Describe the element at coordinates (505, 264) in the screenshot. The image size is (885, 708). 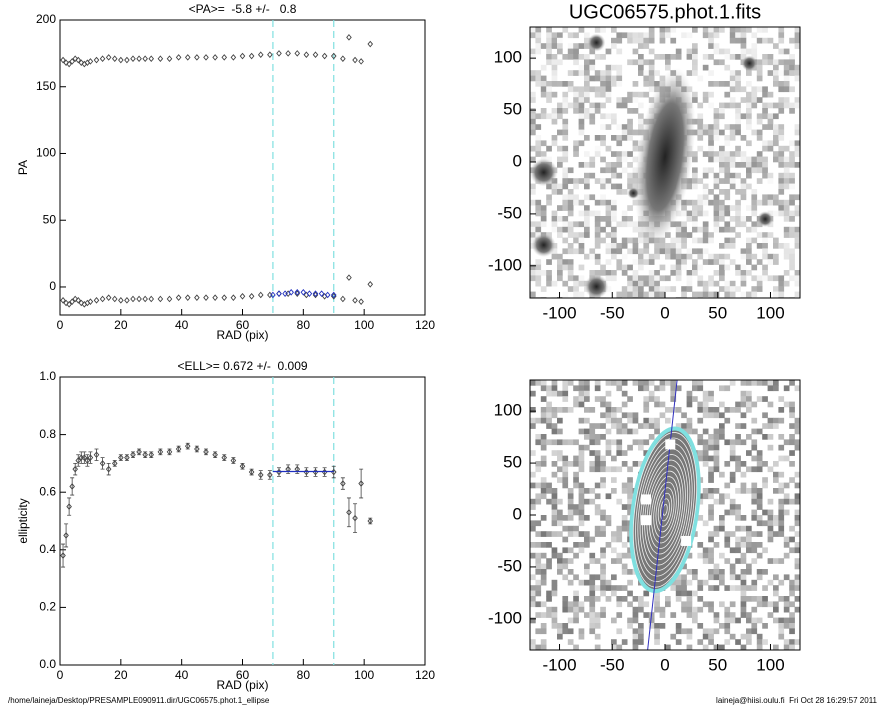
I see `y-tick-label: -100` at that location.